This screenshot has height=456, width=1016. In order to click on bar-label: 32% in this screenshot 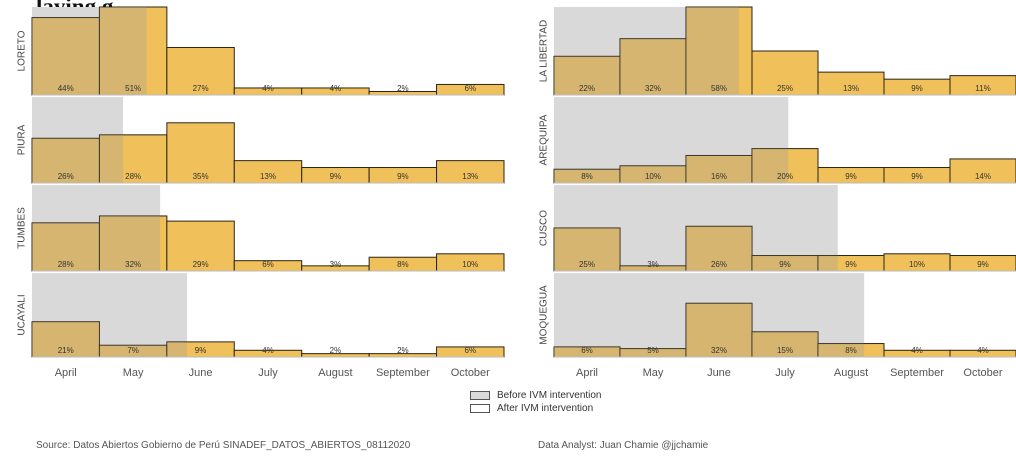, I will do `click(653, 88)`.